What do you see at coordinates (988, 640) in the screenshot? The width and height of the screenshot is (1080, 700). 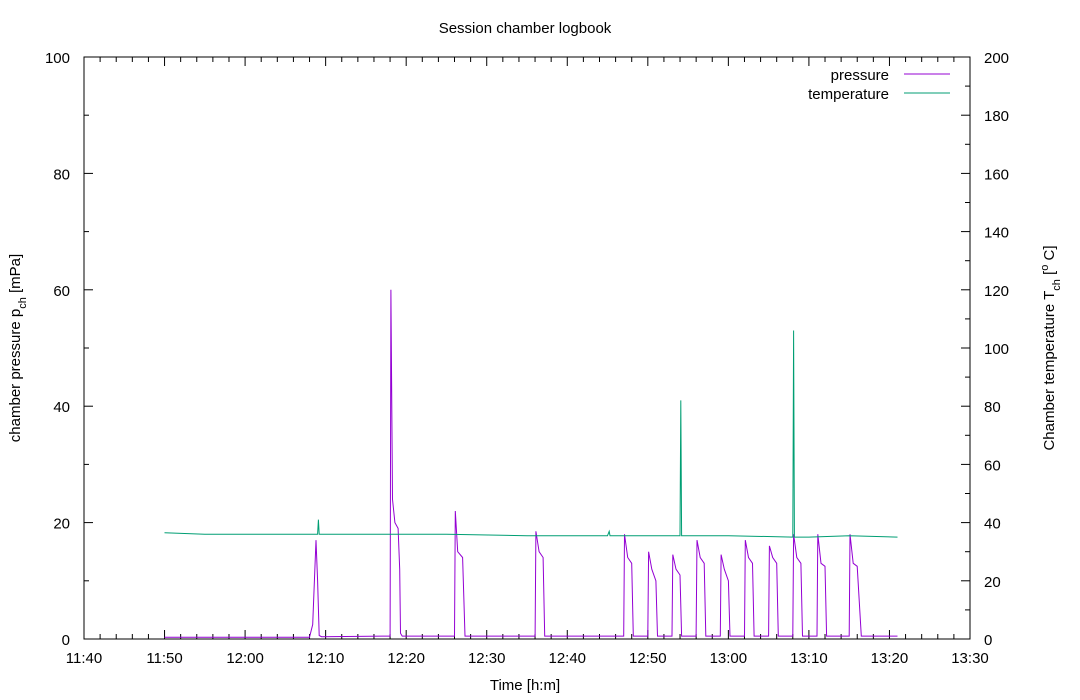 I see `y2-tick-label: 0` at bounding box center [988, 640].